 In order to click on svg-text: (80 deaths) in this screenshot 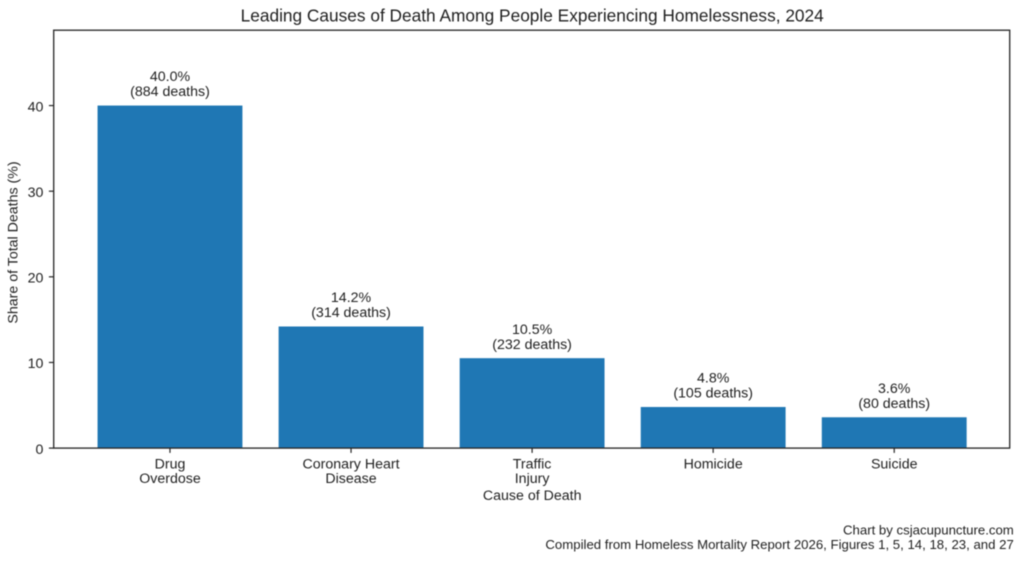, I will do `click(894, 404)`.